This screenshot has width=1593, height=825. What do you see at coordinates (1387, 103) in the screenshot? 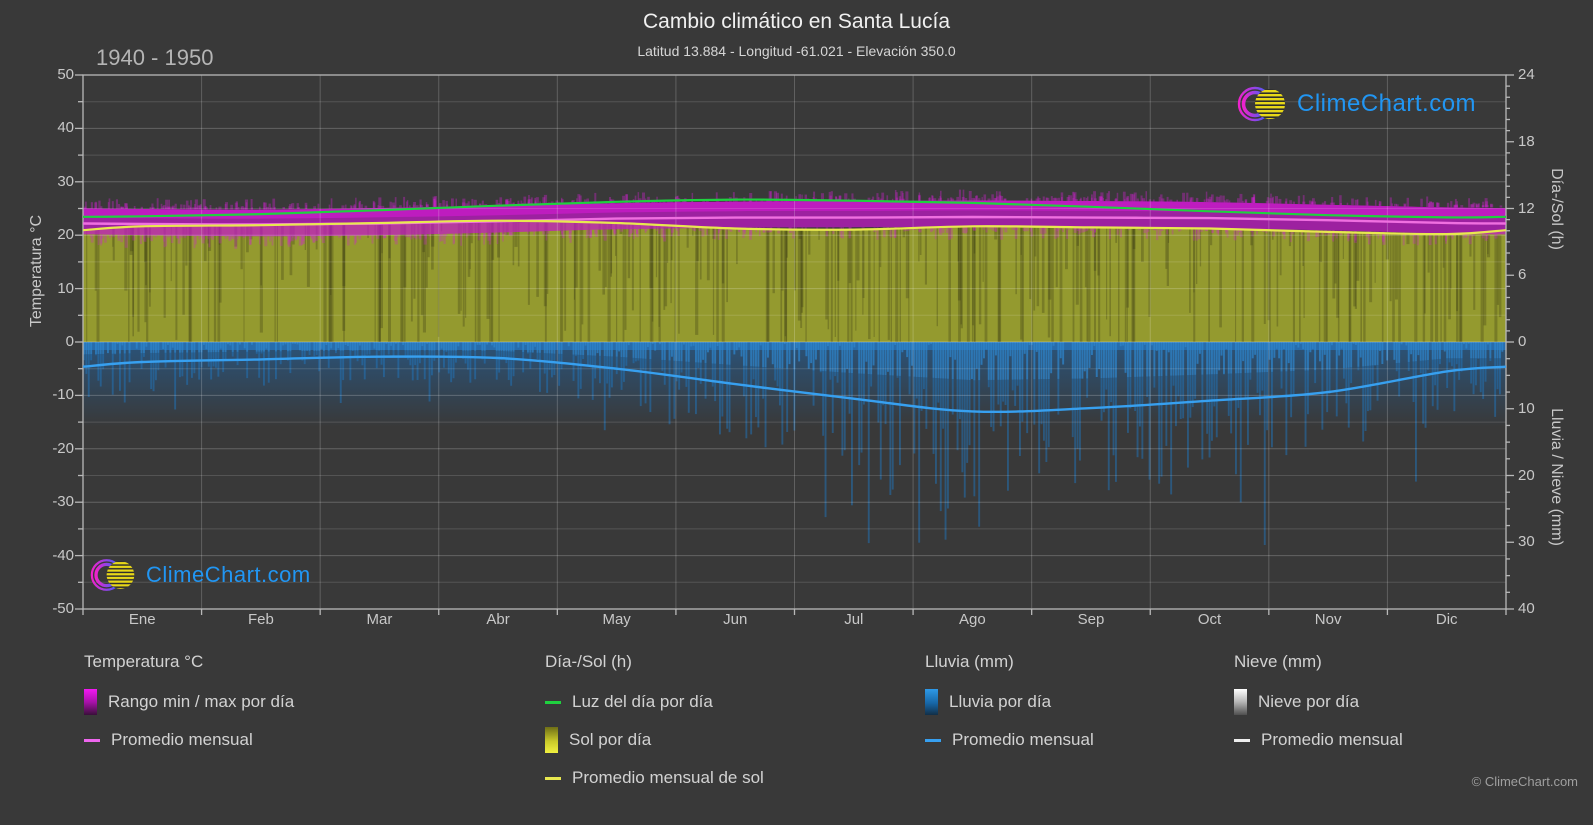
I see `climechart-logo-text: ClimeChart.com` at bounding box center [1387, 103].